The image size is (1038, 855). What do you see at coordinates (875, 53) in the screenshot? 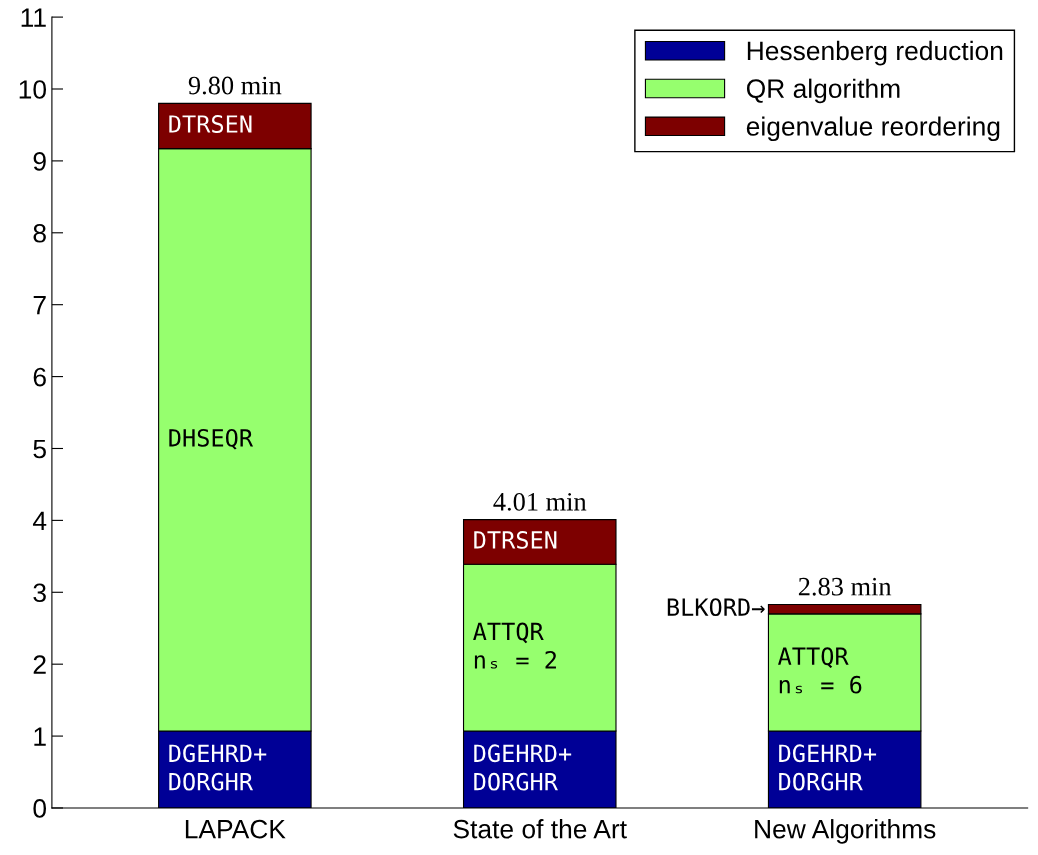
I see `legend-label: Hessenberg reduction` at bounding box center [875, 53].